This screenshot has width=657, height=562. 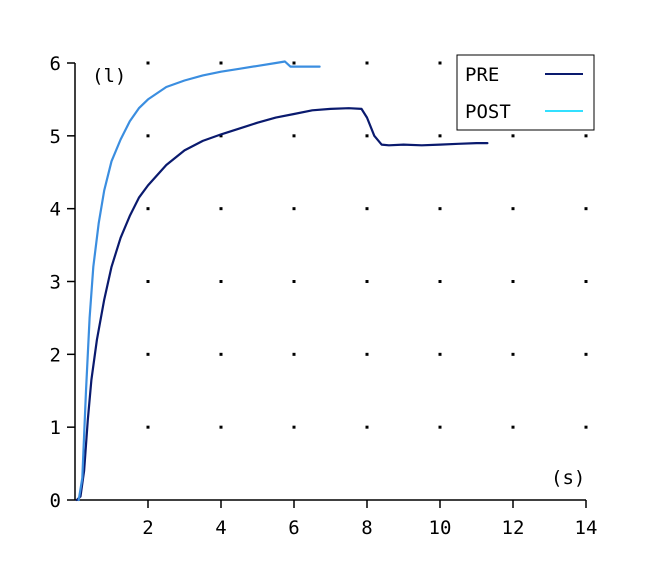 I want to click on y-tick-label: 6, so click(x=55, y=64).